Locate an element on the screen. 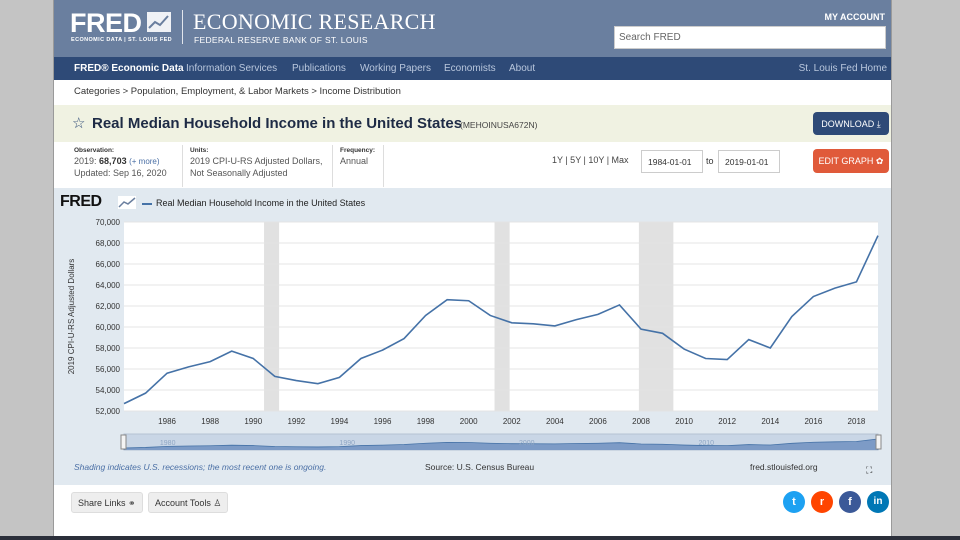 This screenshot has width=960, height=540. x-tick-label: 2016 is located at coordinates (813, 421).